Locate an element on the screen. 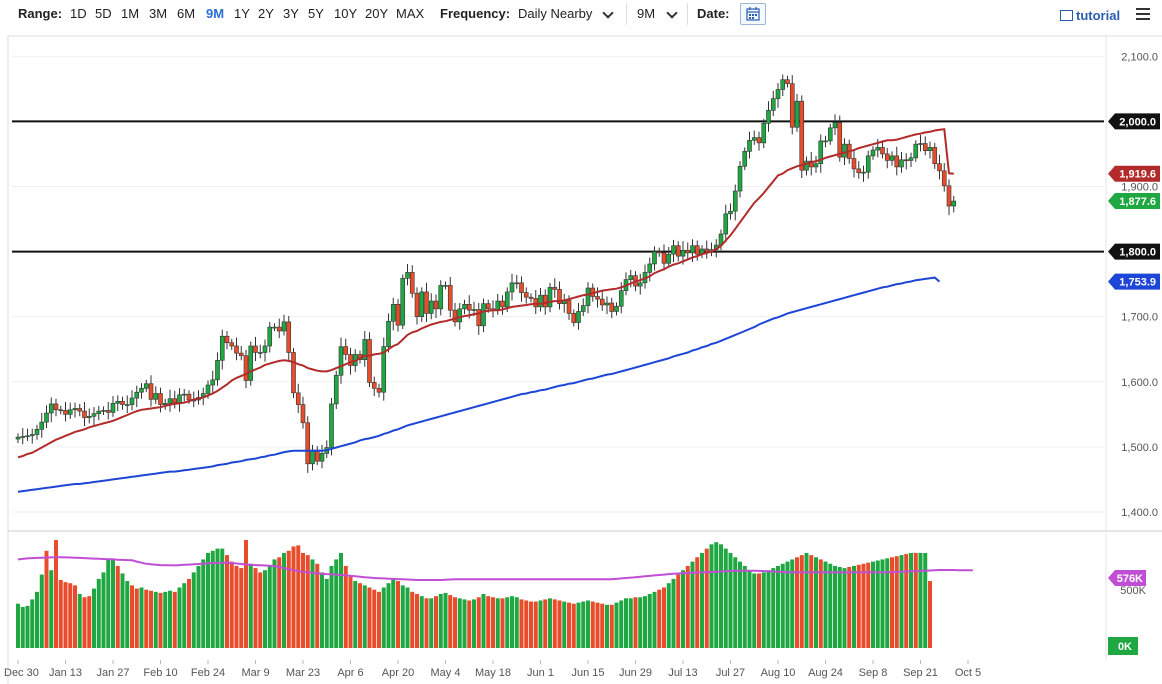 The width and height of the screenshot is (1162, 684). range-max: MAX is located at coordinates (410, 13).